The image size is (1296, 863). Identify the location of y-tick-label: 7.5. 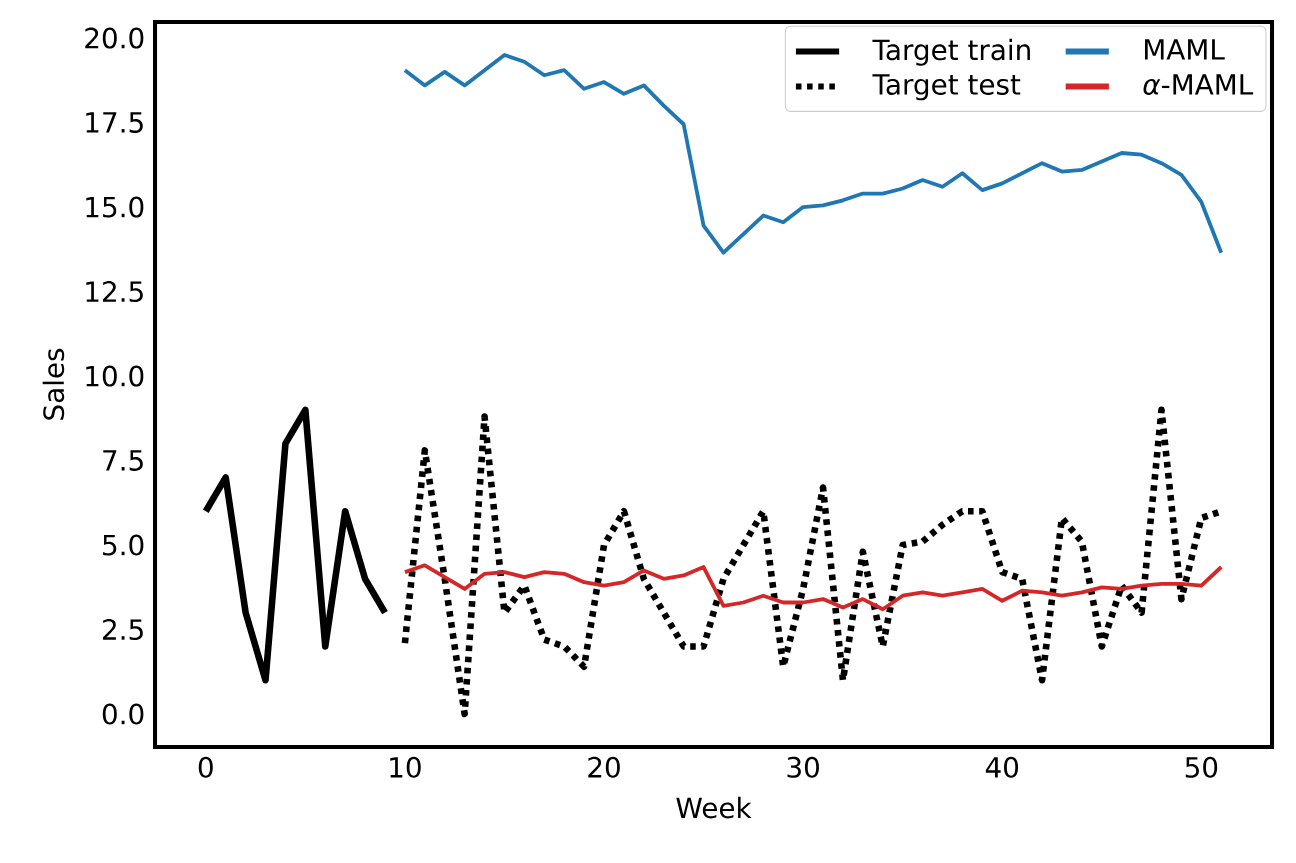
(123, 460).